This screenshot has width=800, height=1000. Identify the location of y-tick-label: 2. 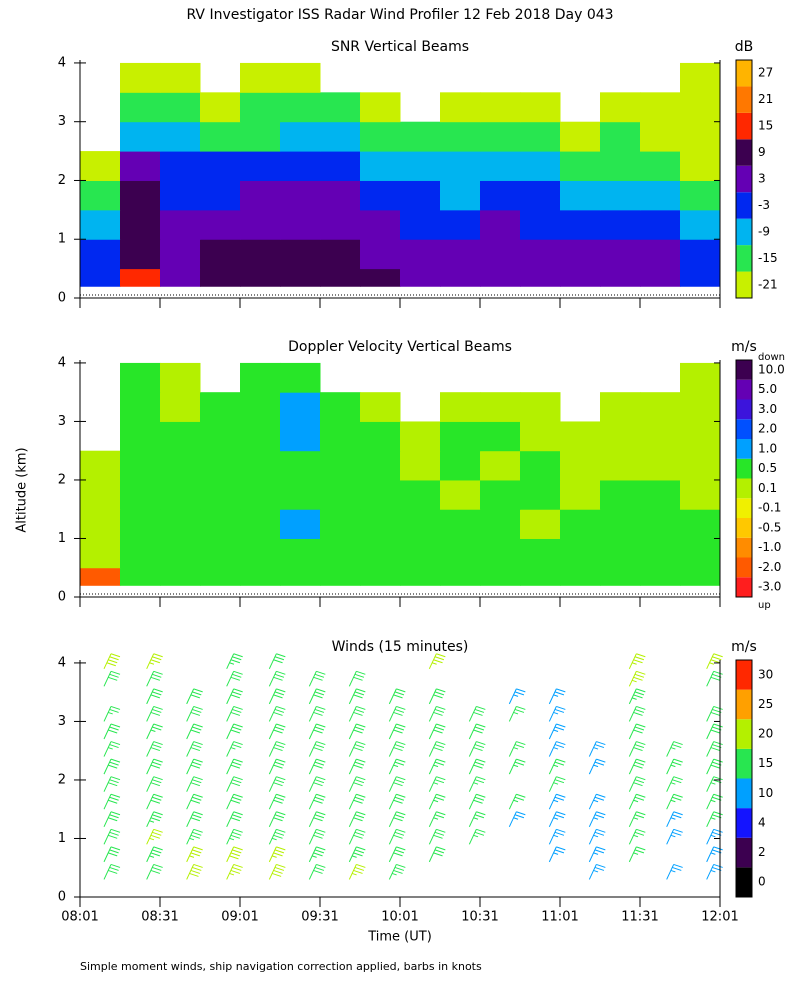
(62, 479).